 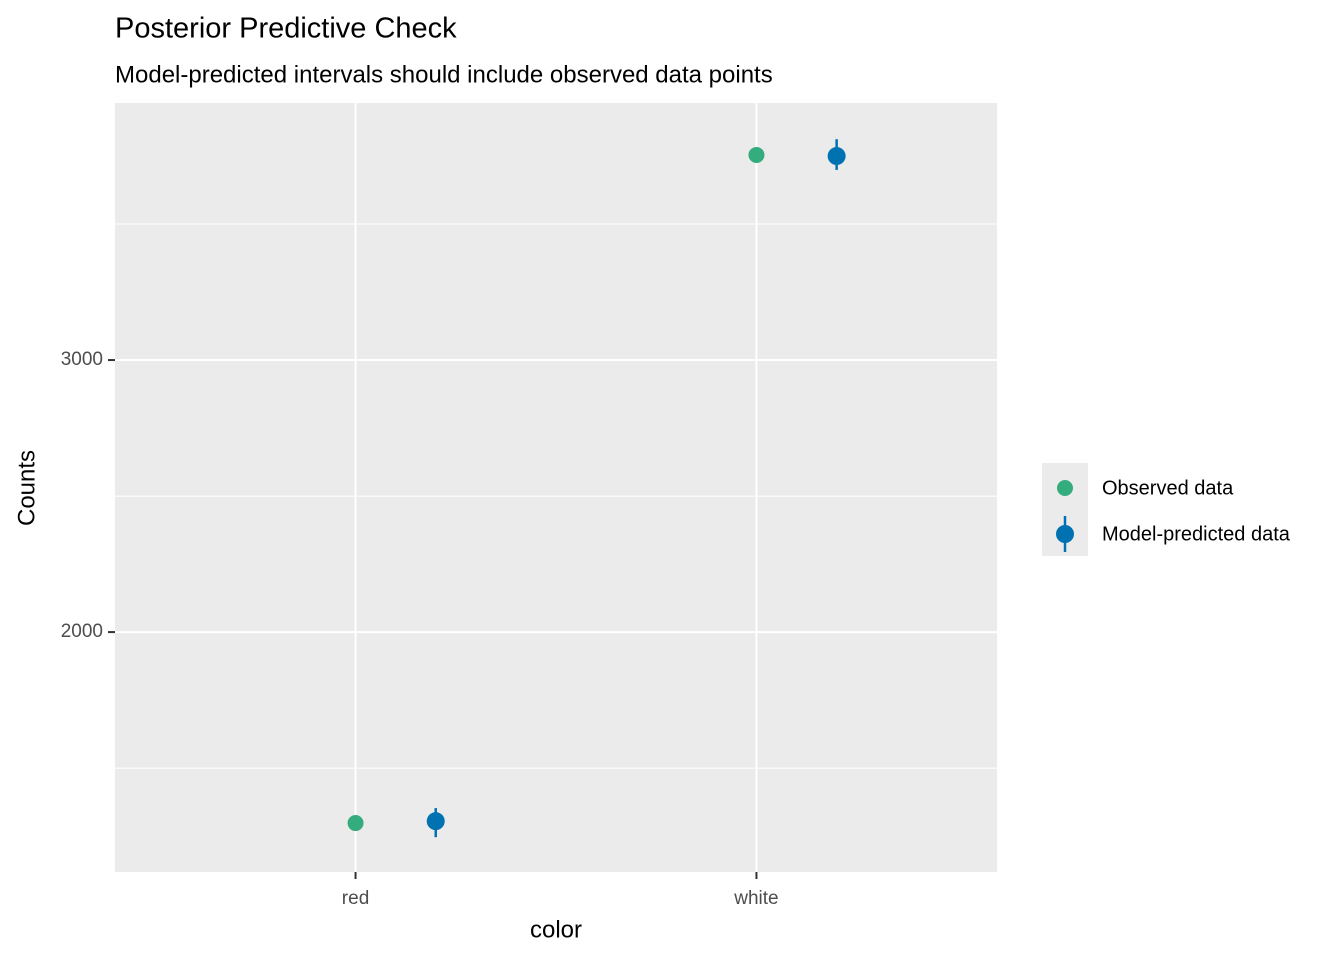 I want to click on x-axis-title: color, so click(x=556, y=929).